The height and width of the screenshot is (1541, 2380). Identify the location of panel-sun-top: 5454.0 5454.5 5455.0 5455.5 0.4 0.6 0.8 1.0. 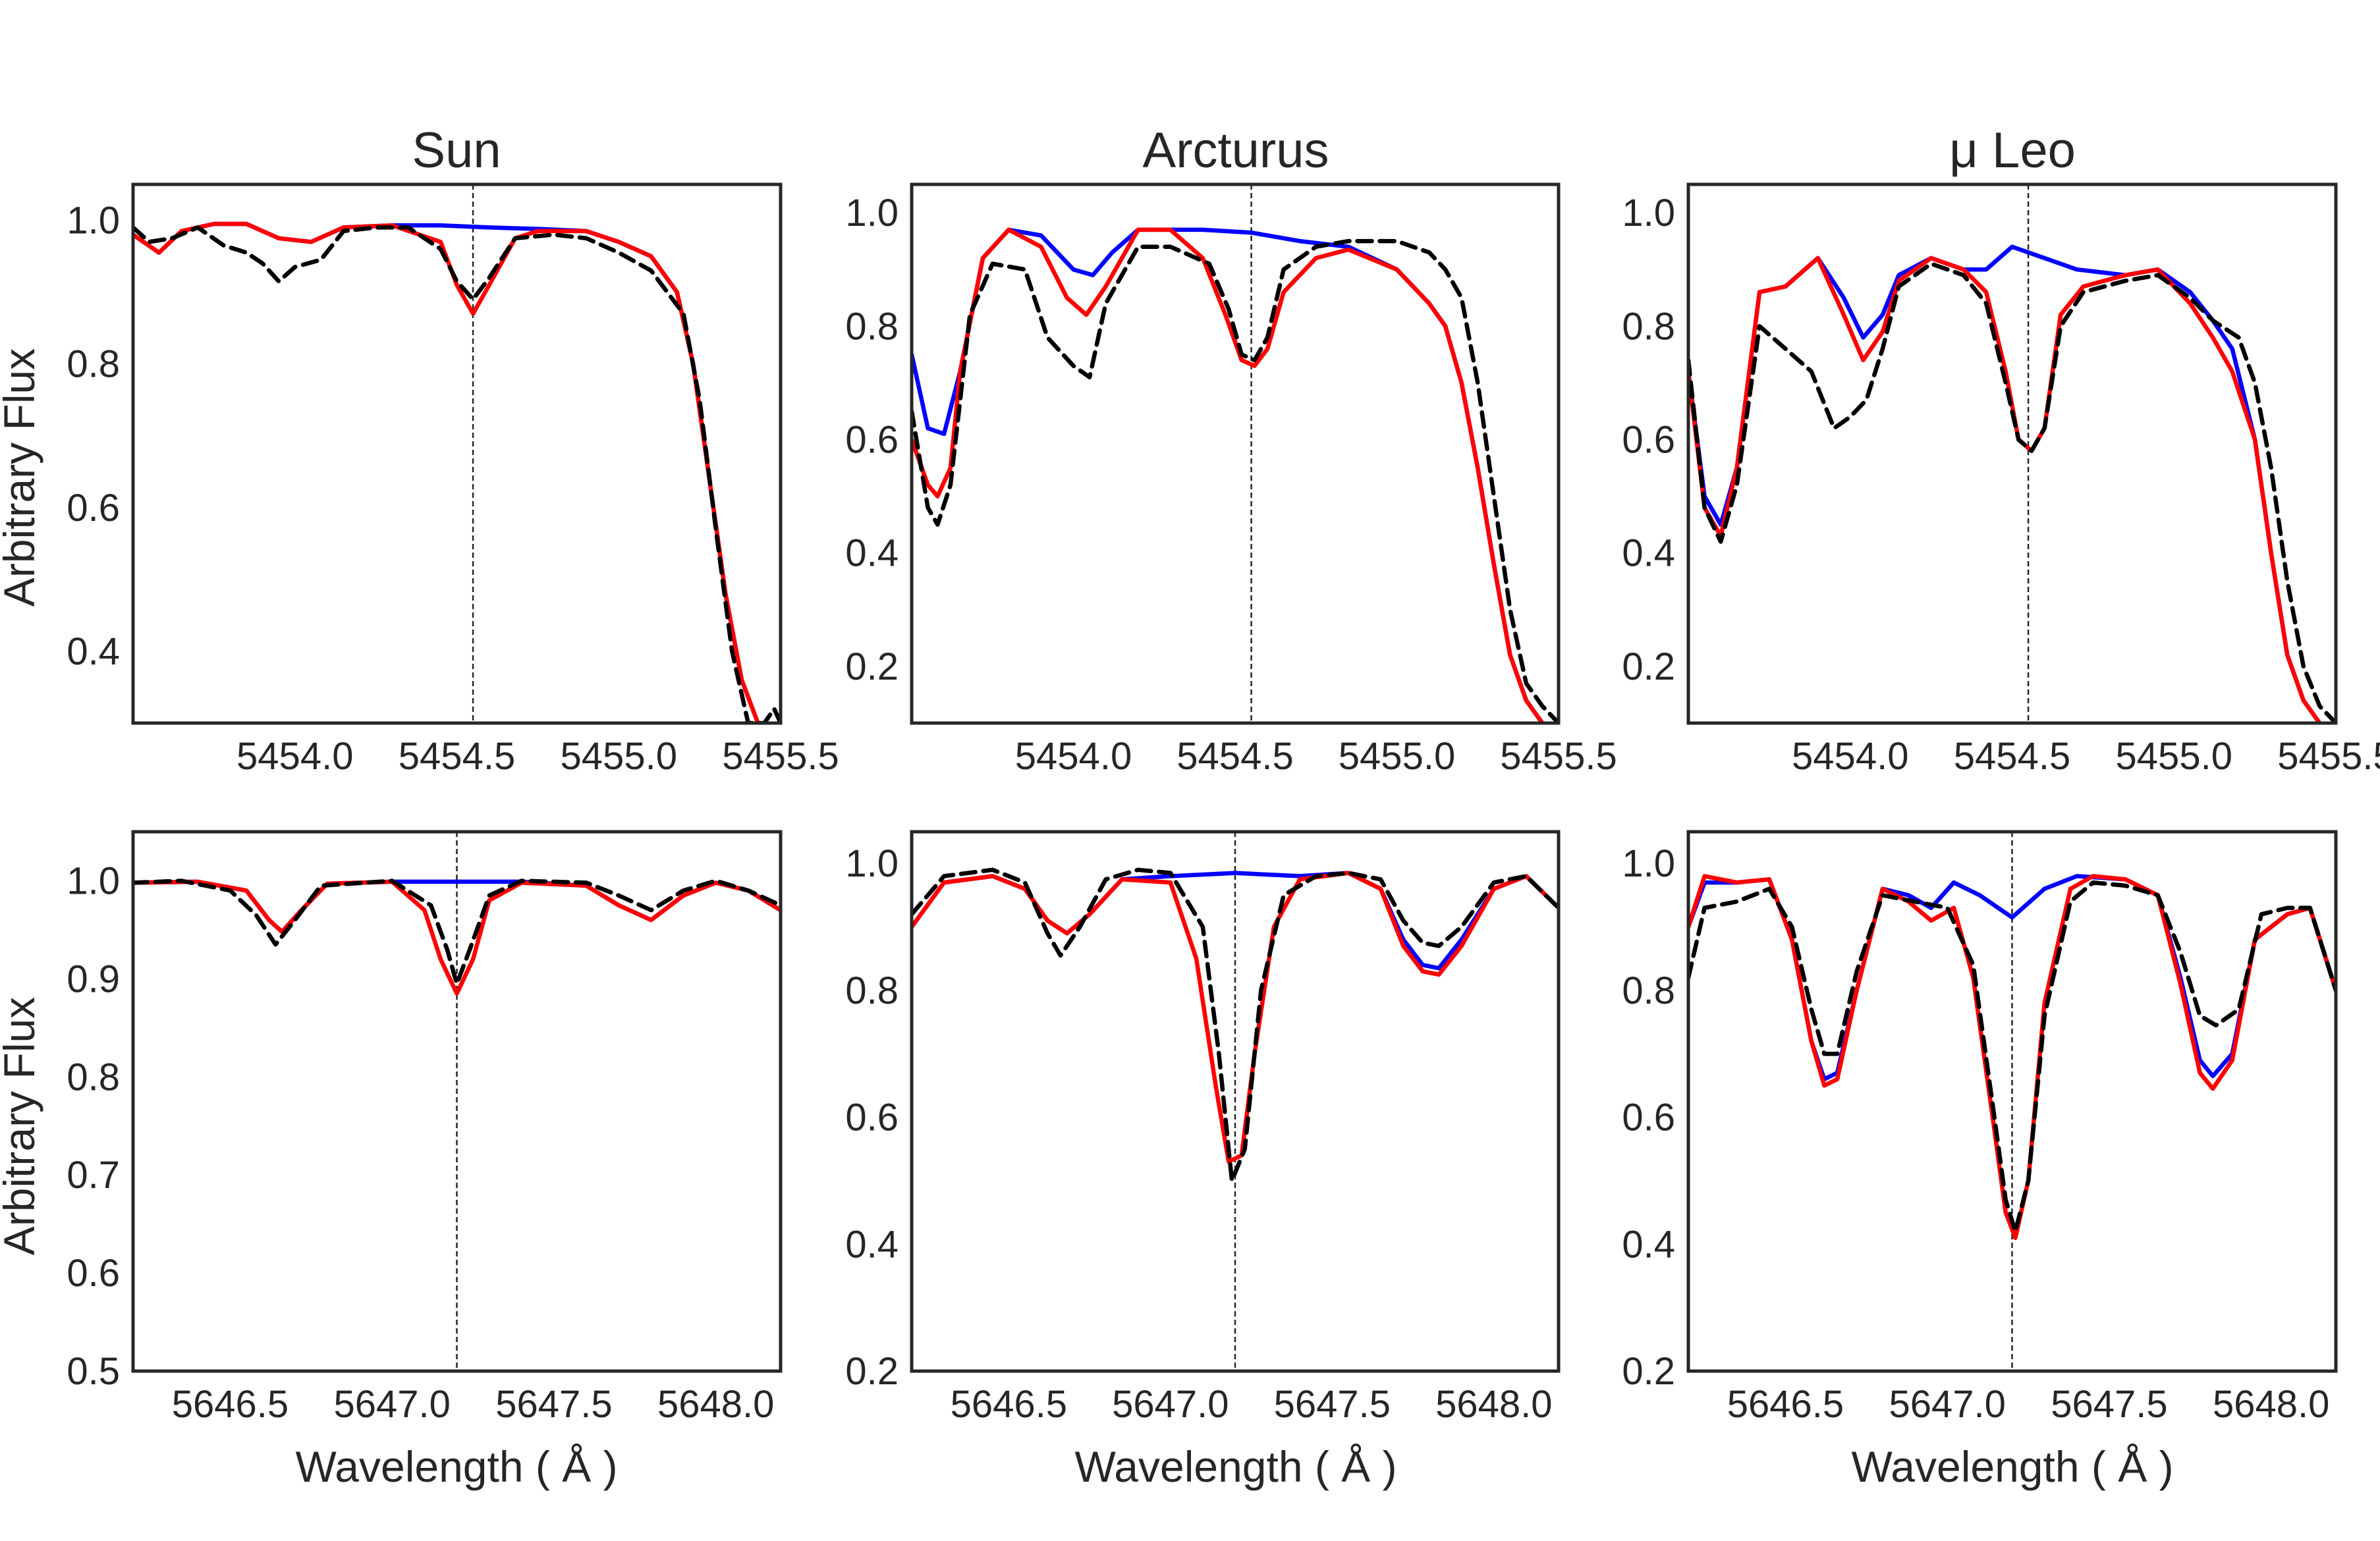
(453, 480).